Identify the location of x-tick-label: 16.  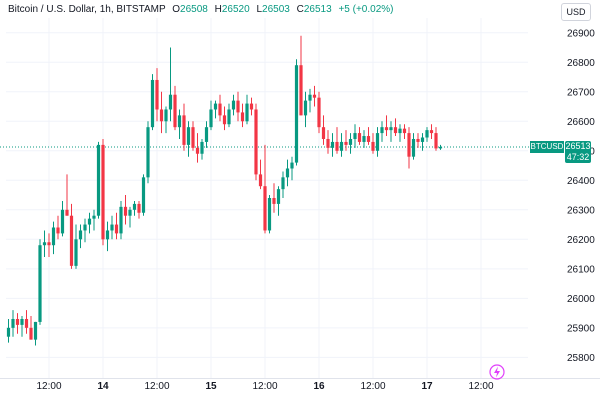
(319, 386).